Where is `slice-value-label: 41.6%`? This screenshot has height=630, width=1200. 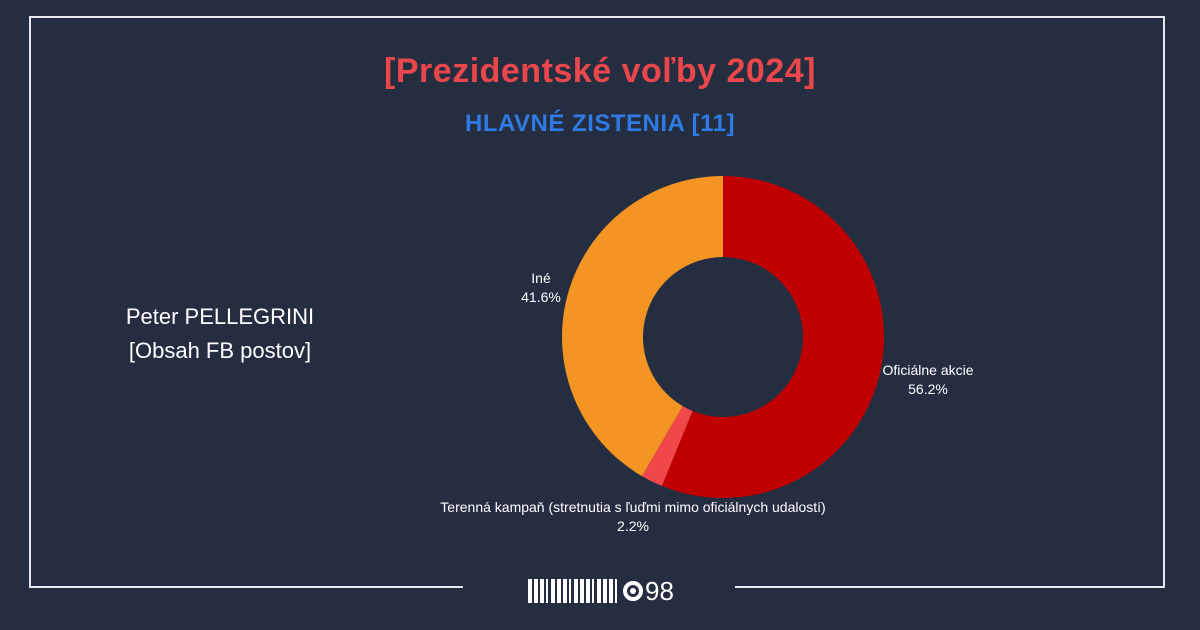 slice-value-label: 41.6% is located at coordinates (541, 297).